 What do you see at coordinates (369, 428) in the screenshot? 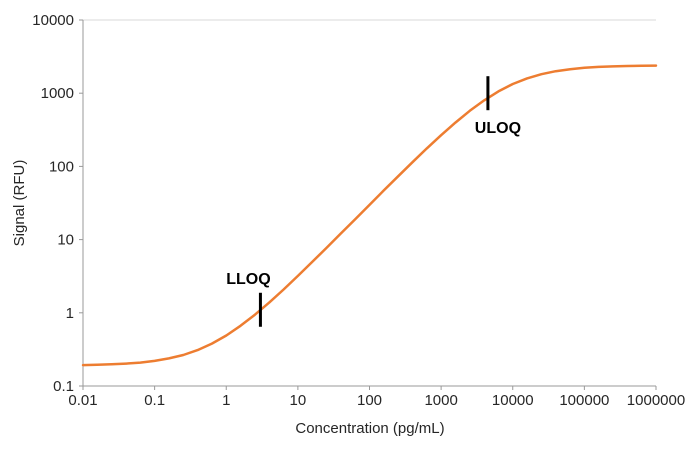
I see `x-axis-title: Concentration (pg/mL)` at bounding box center [369, 428].